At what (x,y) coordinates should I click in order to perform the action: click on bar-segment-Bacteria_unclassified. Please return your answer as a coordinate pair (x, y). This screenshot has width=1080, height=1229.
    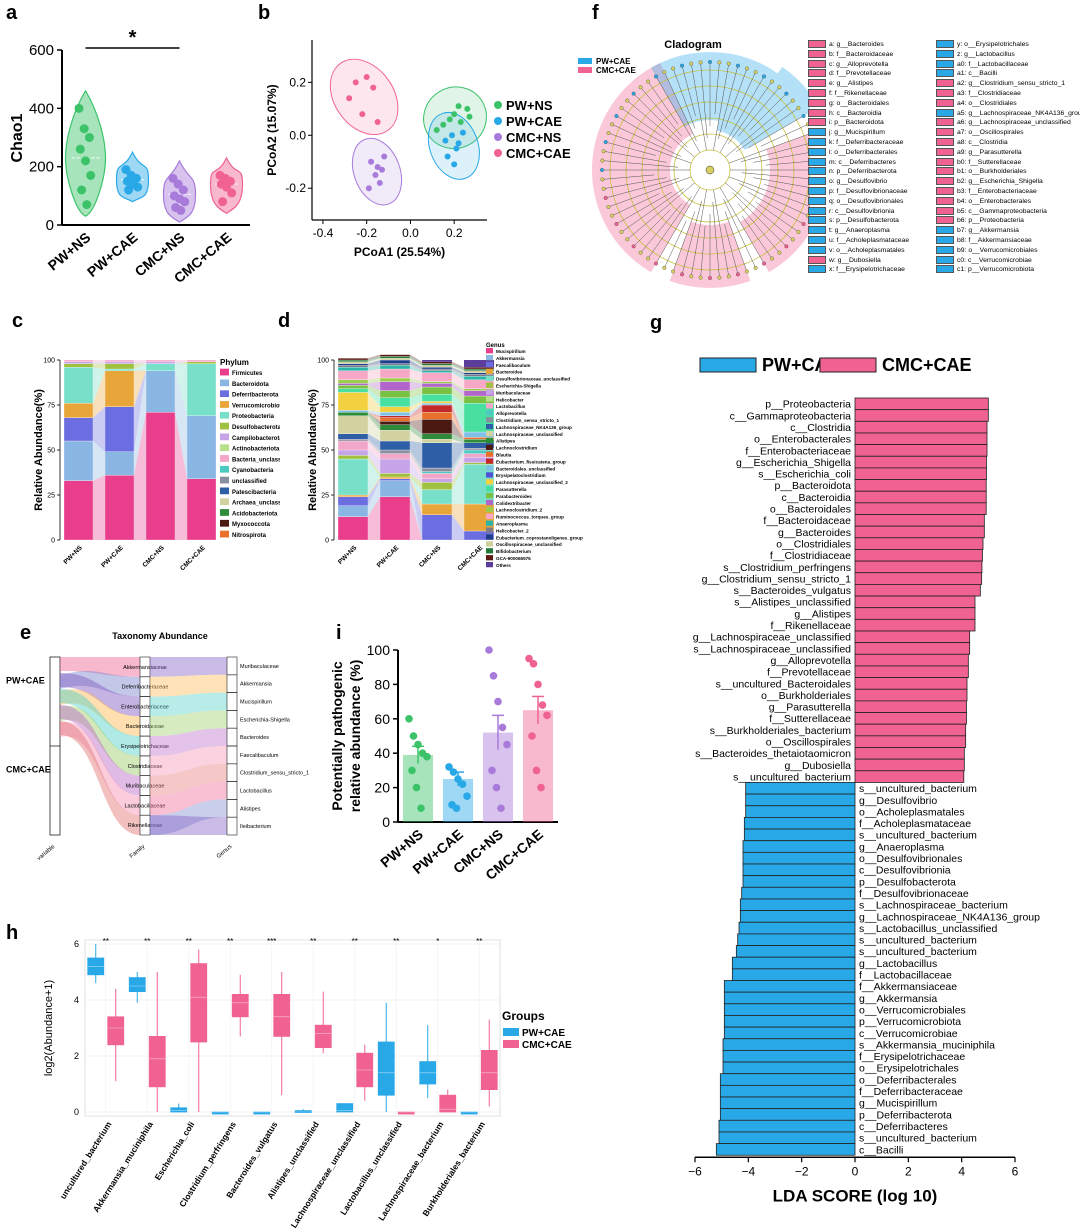
    Looking at the image, I should click on (119, 360).